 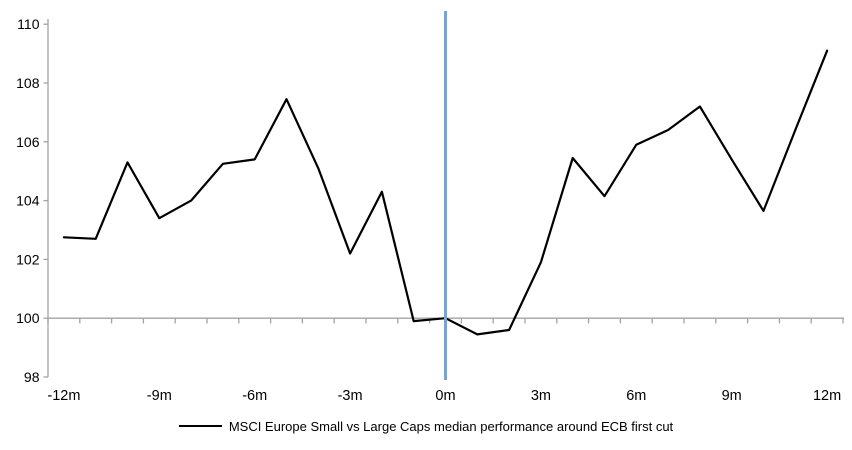 What do you see at coordinates (732, 396) in the screenshot?
I see `x-axis-tick-label: 9m` at bounding box center [732, 396].